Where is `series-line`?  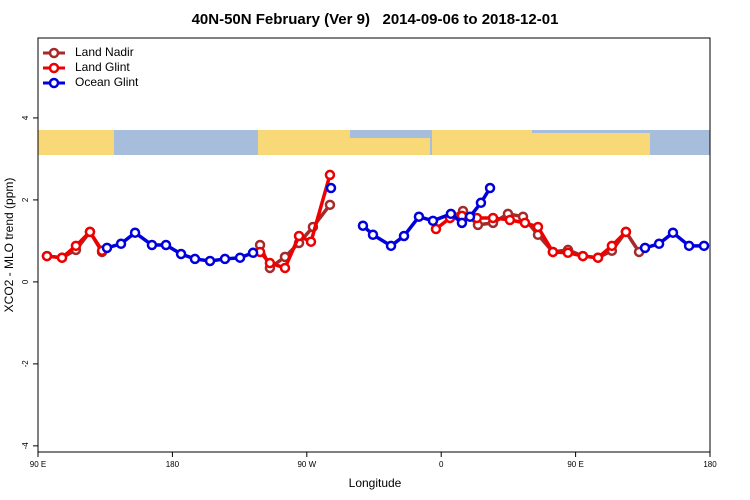 series-line is located at coordinates (337, 222).